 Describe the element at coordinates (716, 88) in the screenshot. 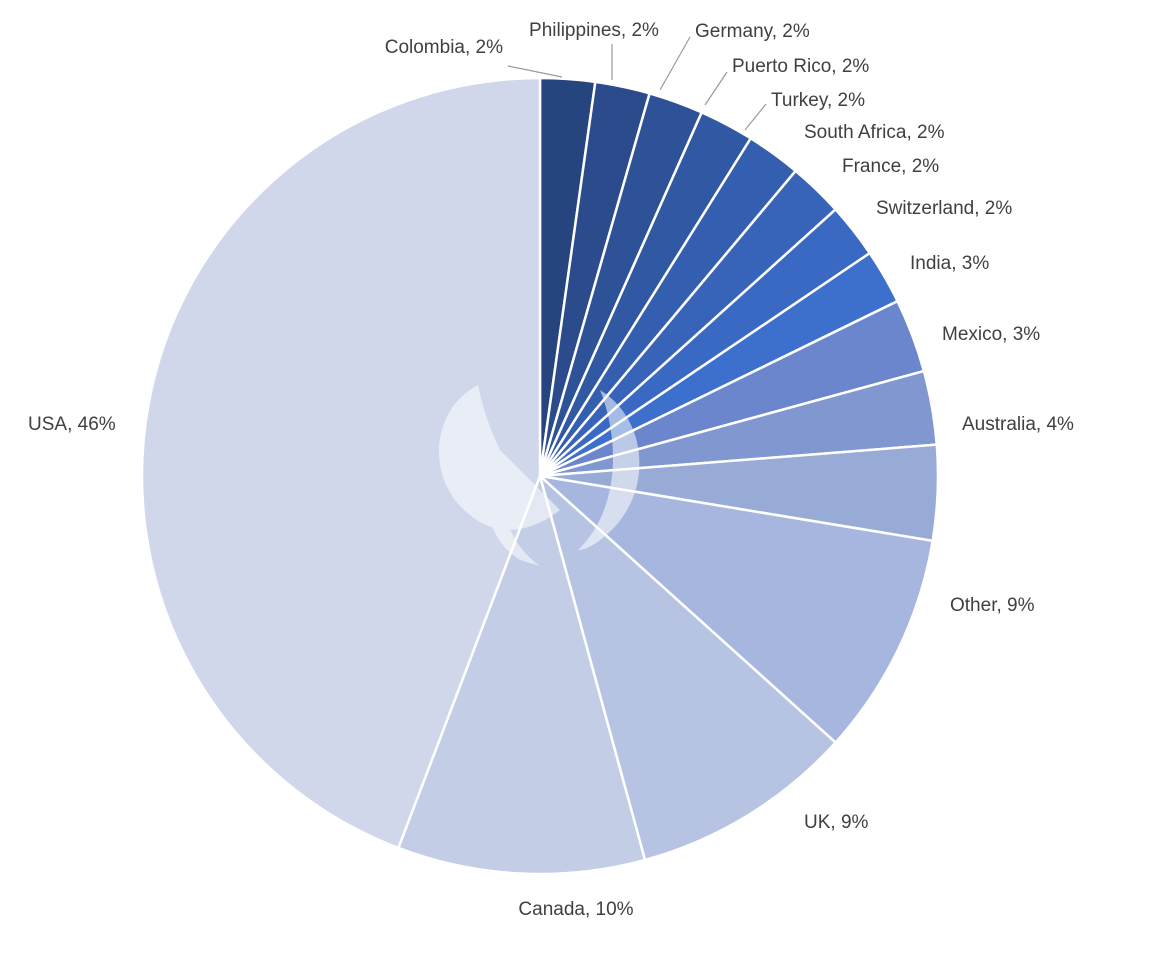

I see `leader-line-puerto-rico` at that location.